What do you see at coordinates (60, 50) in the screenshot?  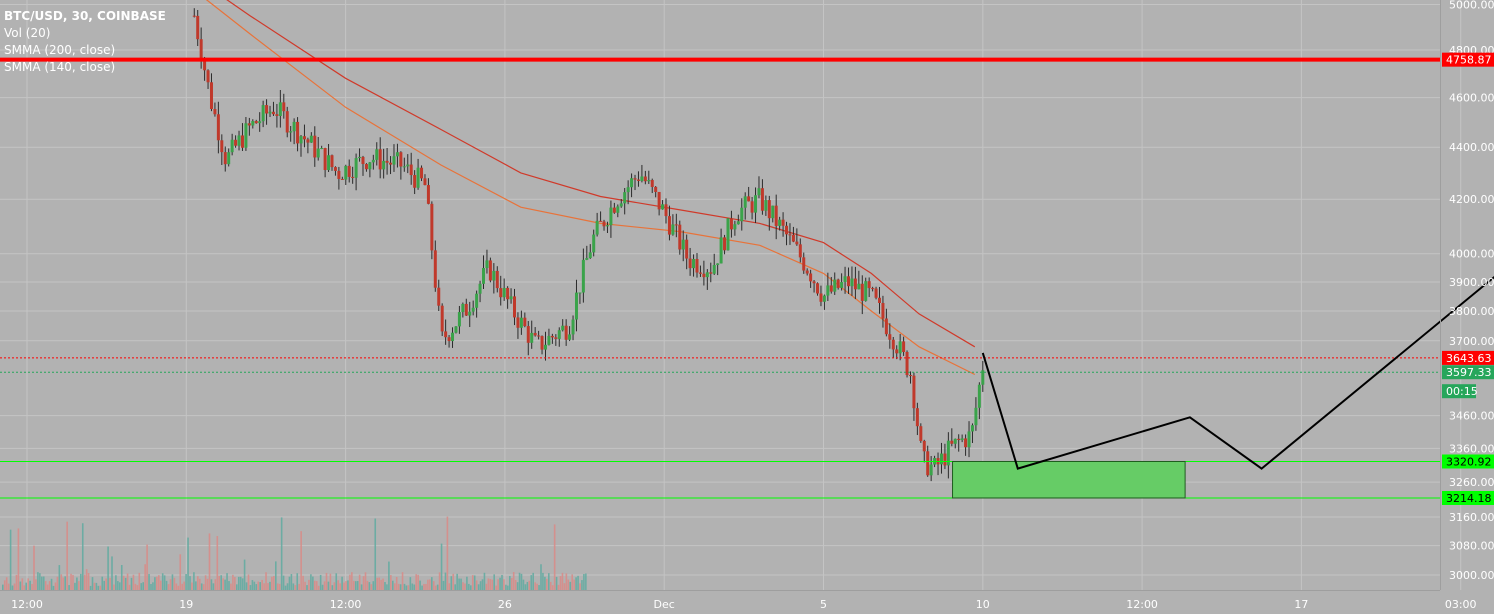 I see `indicator-smma-200: SMMA (200, close)` at bounding box center [60, 50].